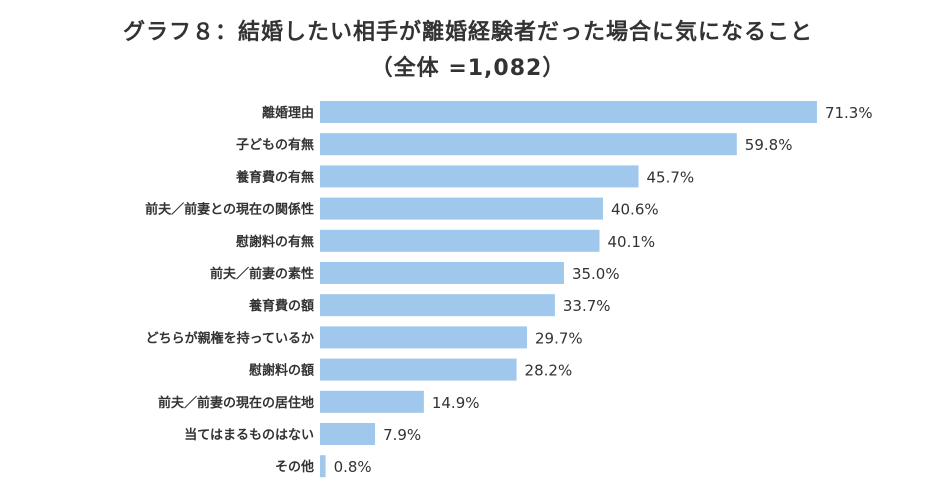 The image size is (936, 492). I want to click on value-label: 14.9%, so click(456, 403).